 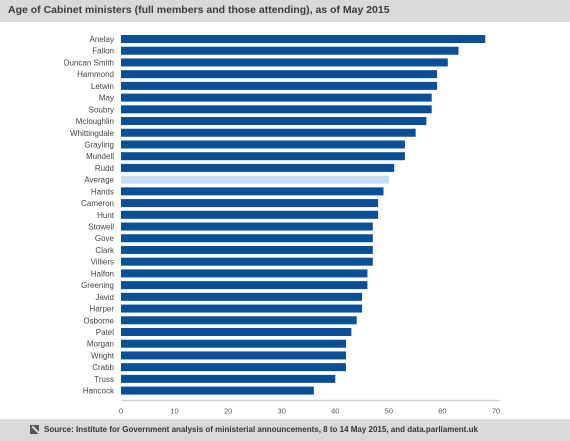 I want to click on bar-stowell, so click(x=247, y=226).